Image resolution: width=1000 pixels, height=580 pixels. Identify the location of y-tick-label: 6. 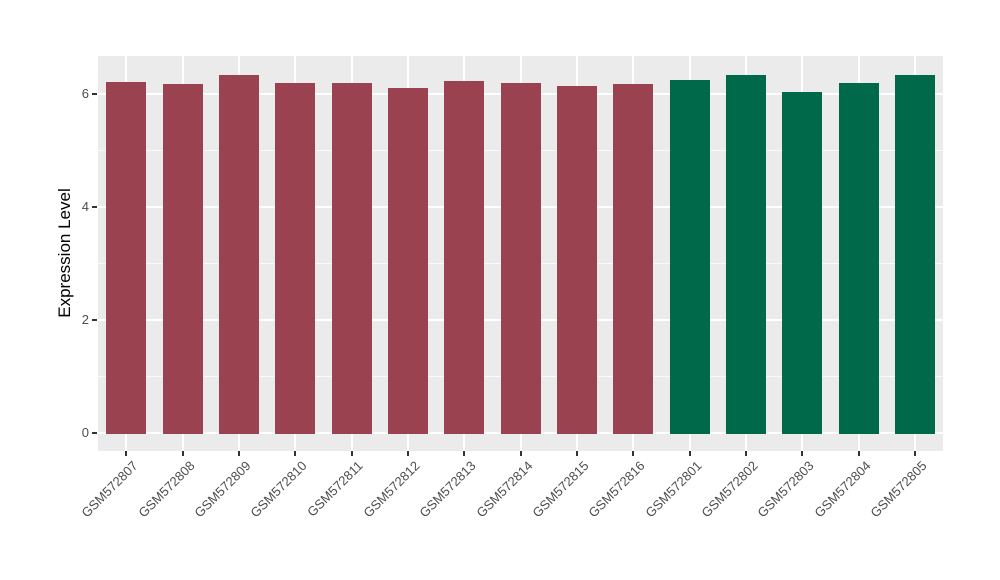
(85, 93).